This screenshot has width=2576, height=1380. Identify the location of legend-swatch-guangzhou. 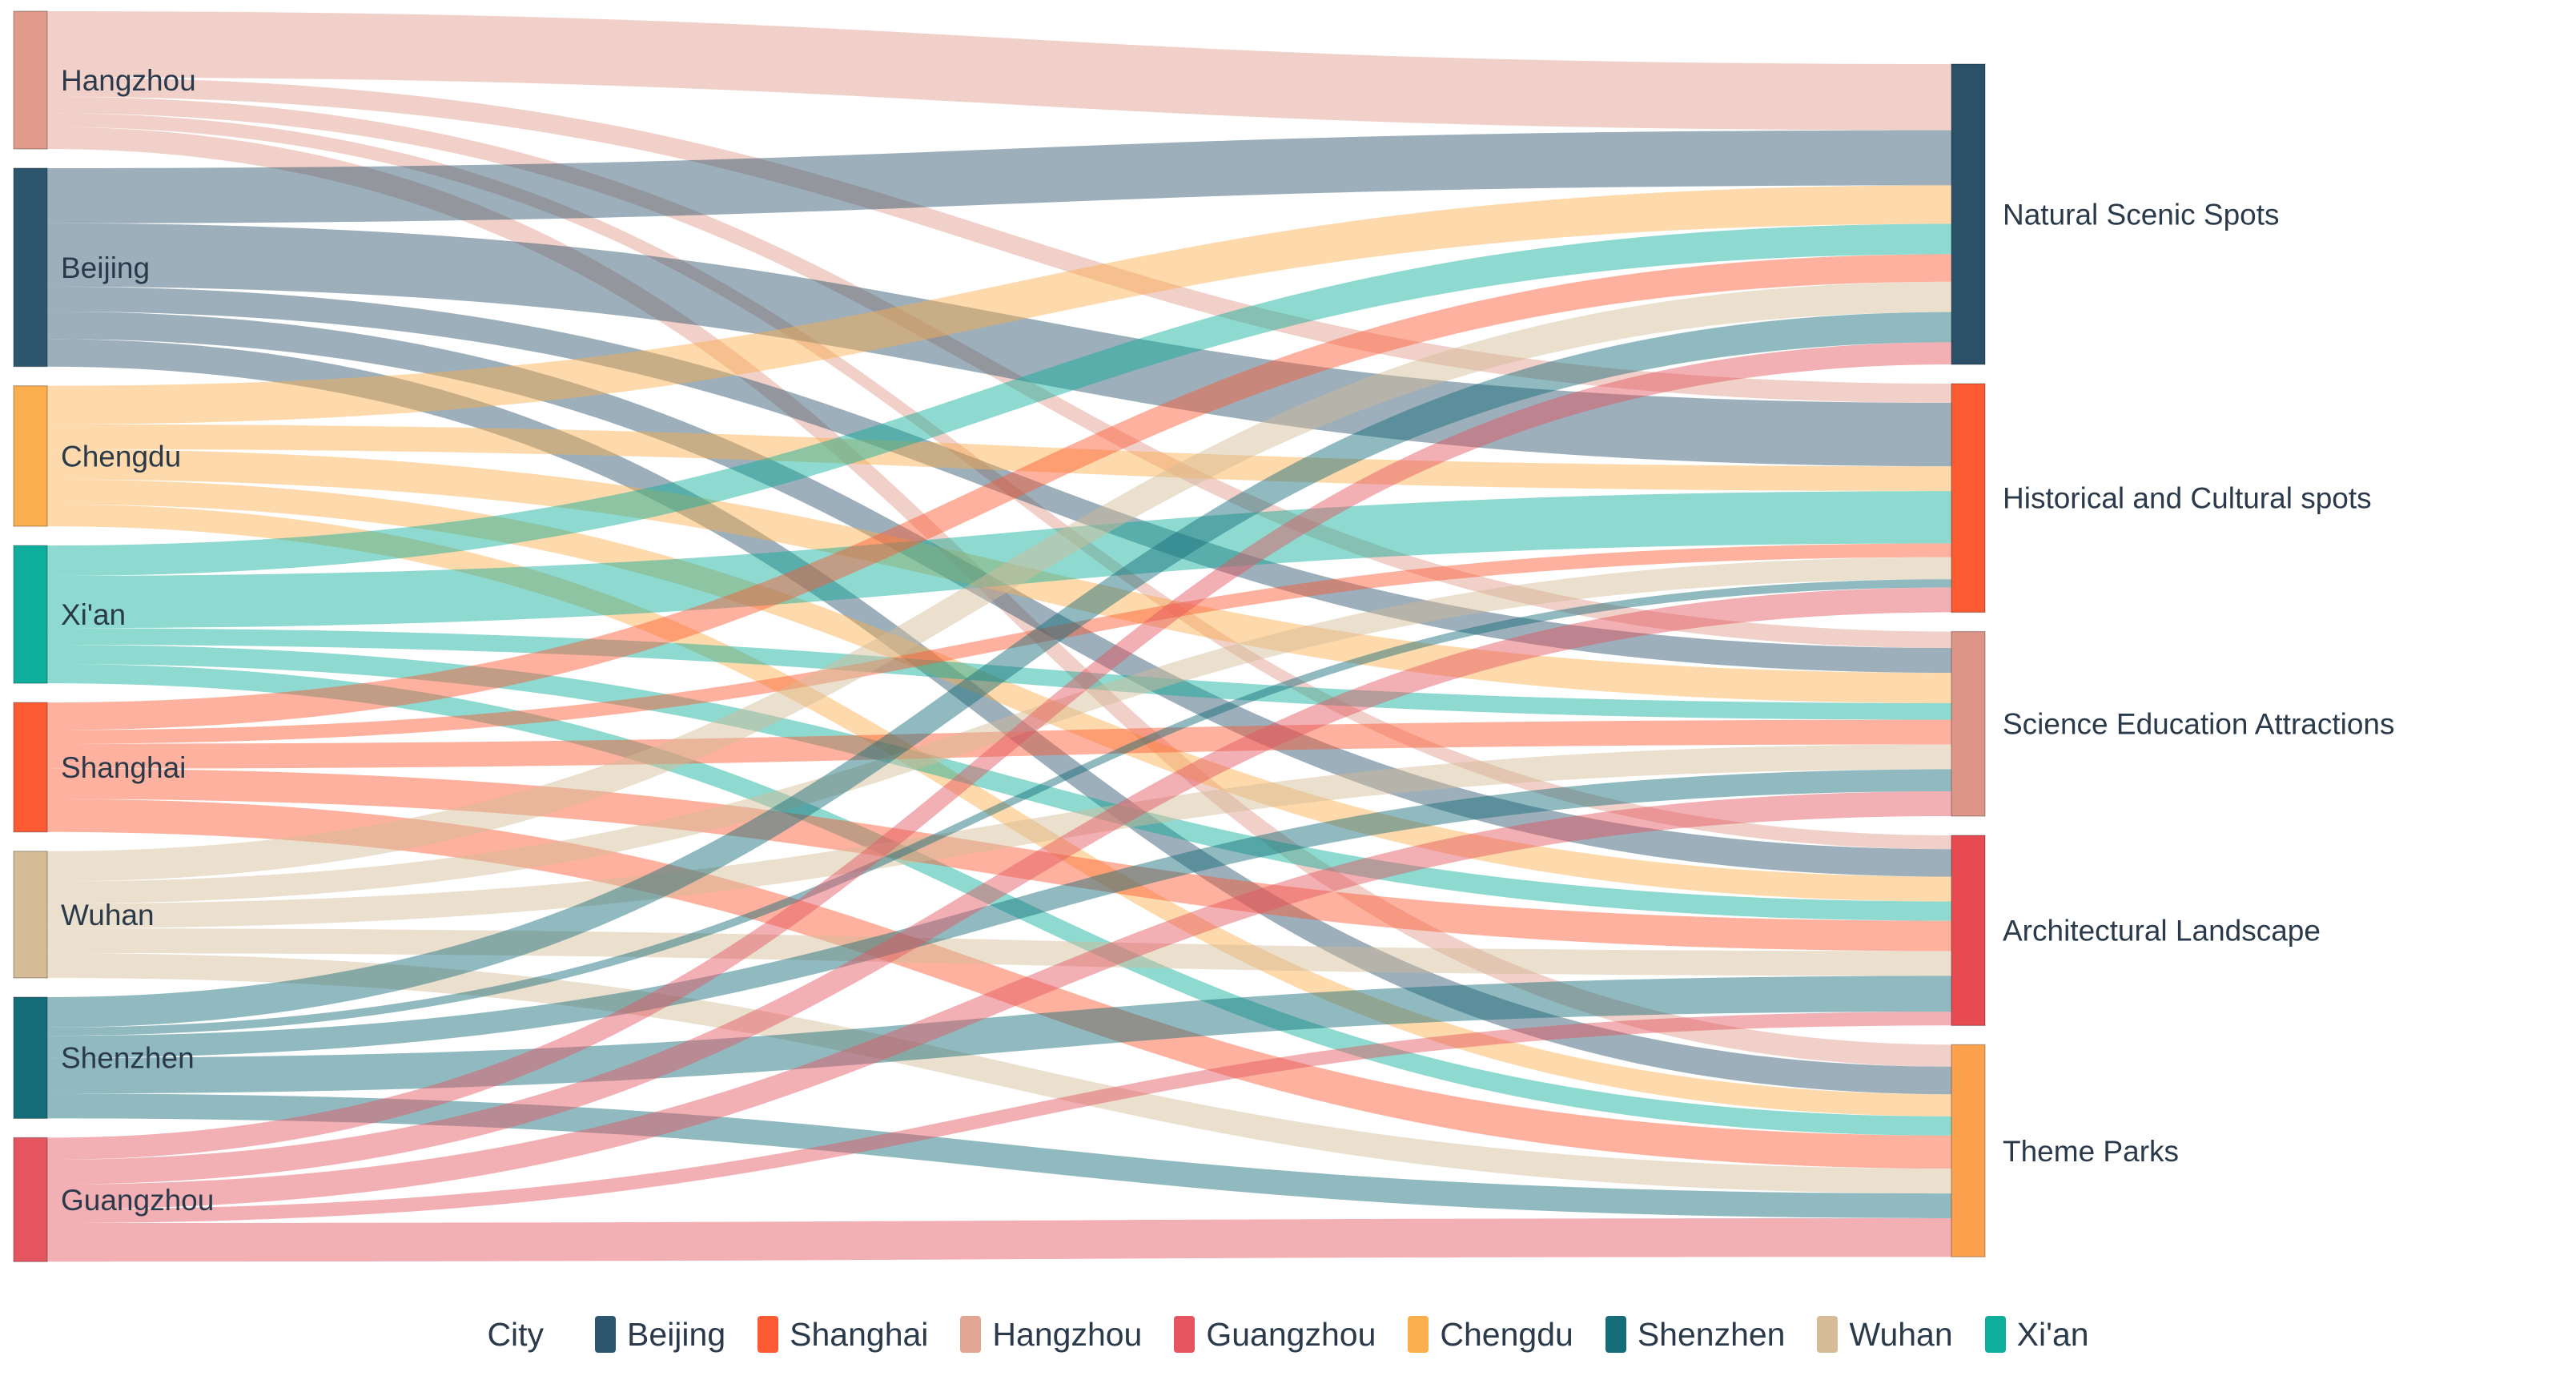
(1185, 1334).